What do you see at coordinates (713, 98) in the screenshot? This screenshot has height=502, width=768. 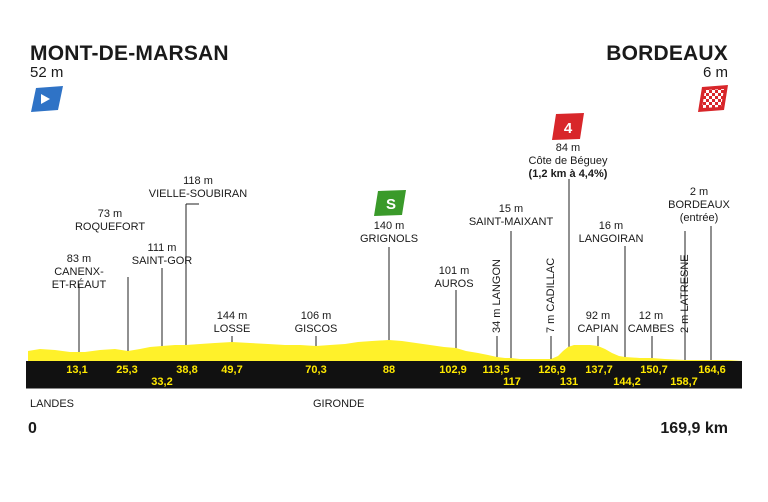 I see `finish-flag-icon` at bounding box center [713, 98].